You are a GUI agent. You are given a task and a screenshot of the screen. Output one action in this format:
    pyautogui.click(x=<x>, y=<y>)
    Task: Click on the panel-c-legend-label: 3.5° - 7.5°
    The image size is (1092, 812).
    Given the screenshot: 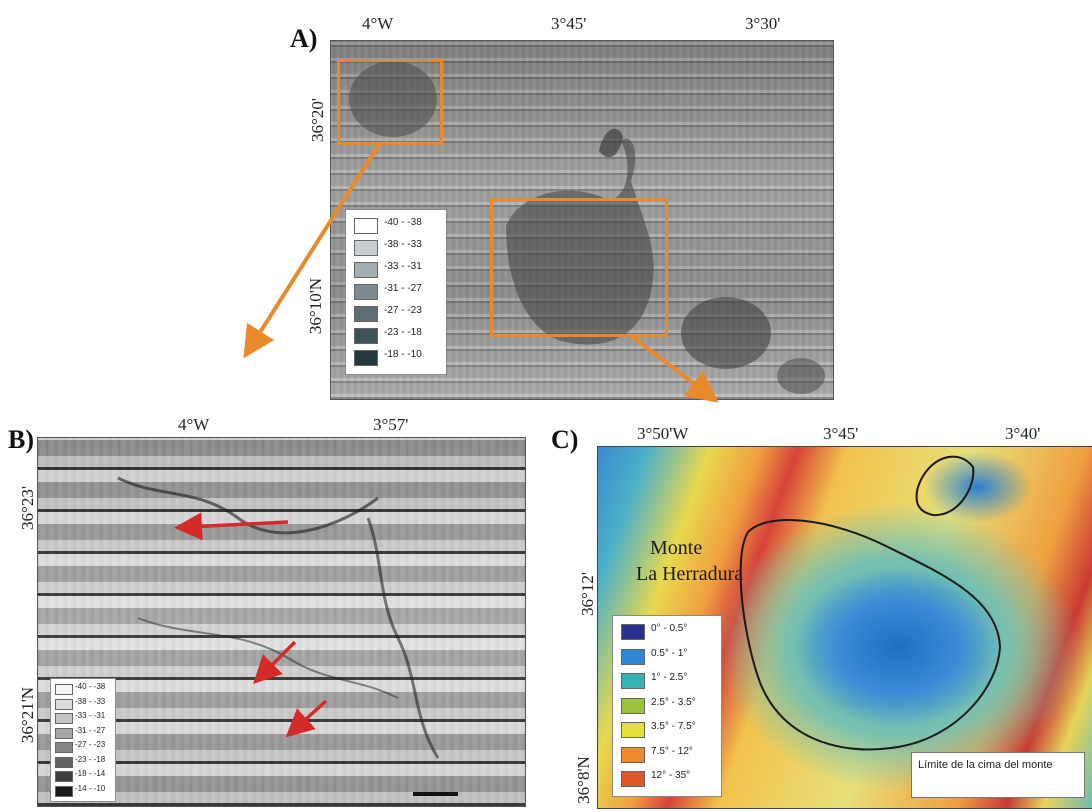 What is the action you would take?
    pyautogui.click(x=673, y=726)
    